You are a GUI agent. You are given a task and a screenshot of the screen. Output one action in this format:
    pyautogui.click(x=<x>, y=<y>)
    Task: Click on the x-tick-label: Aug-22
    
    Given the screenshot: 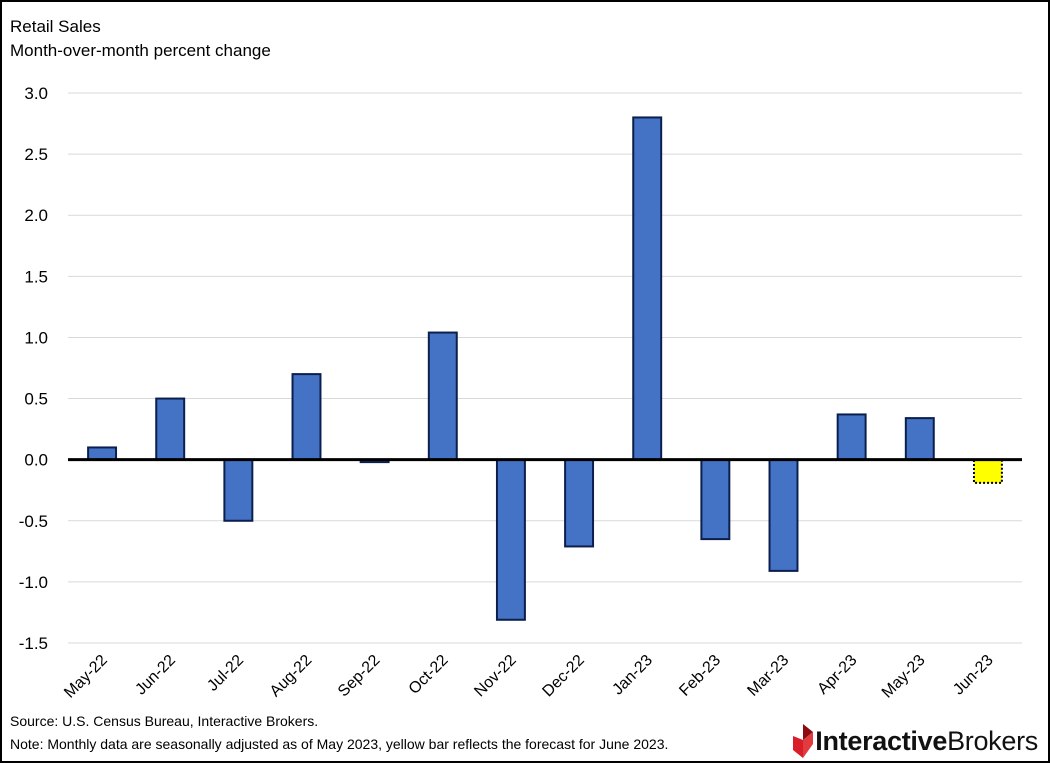 What is the action you would take?
    pyautogui.click(x=291, y=676)
    